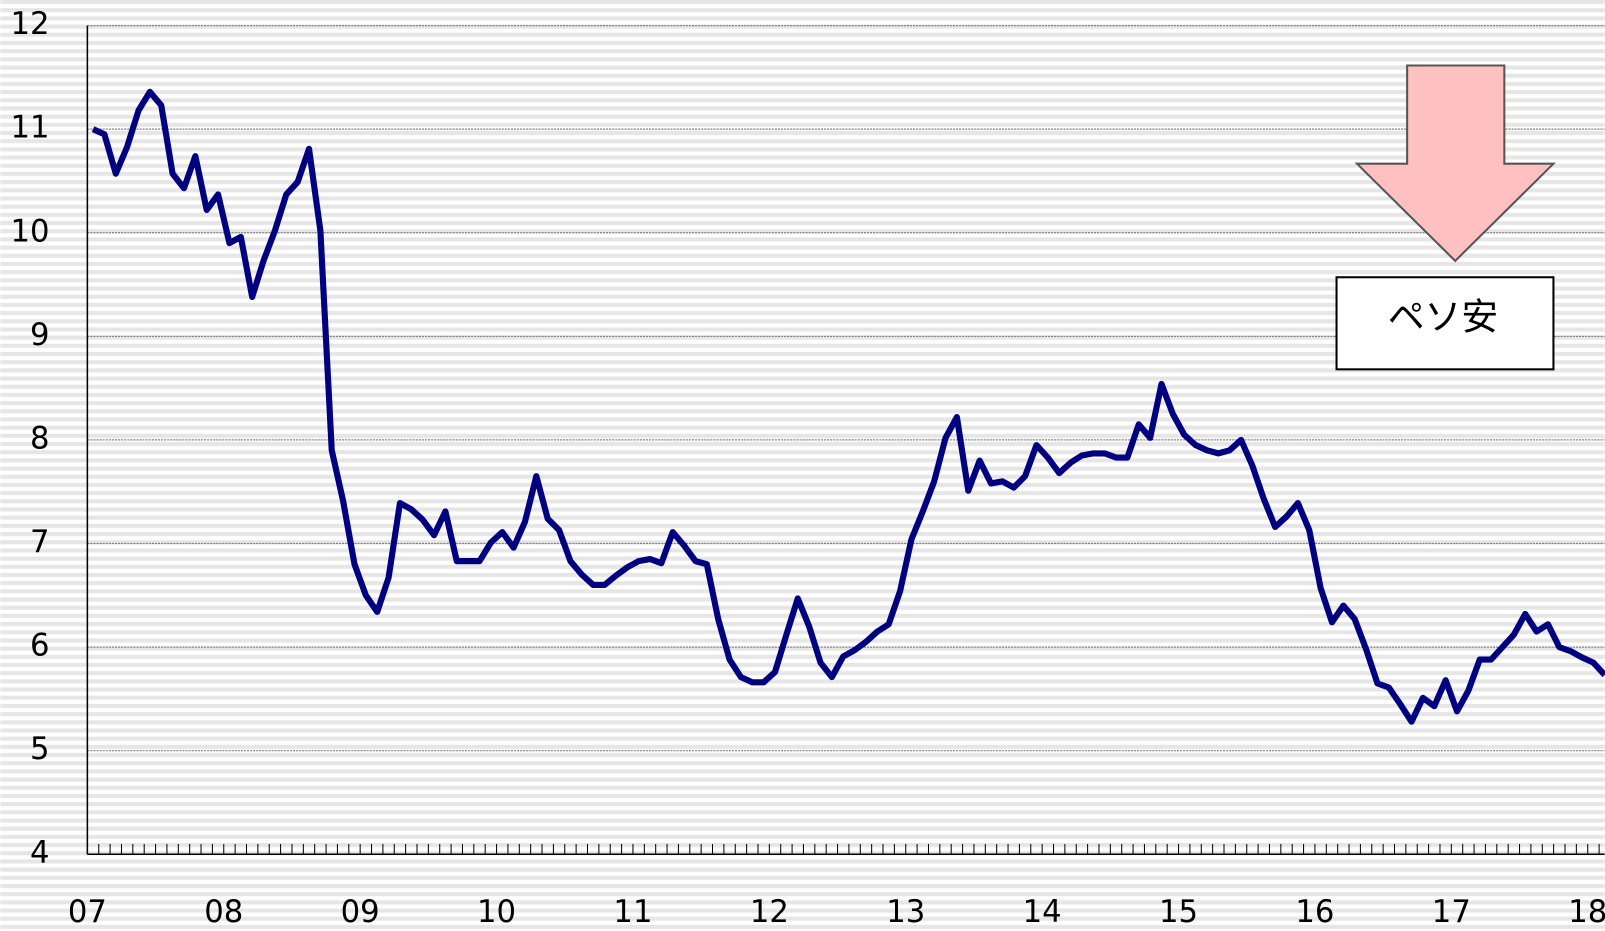 This screenshot has width=1605, height=931. What do you see at coordinates (1042, 912) in the screenshot?
I see `x-tick-label: 14` at bounding box center [1042, 912].